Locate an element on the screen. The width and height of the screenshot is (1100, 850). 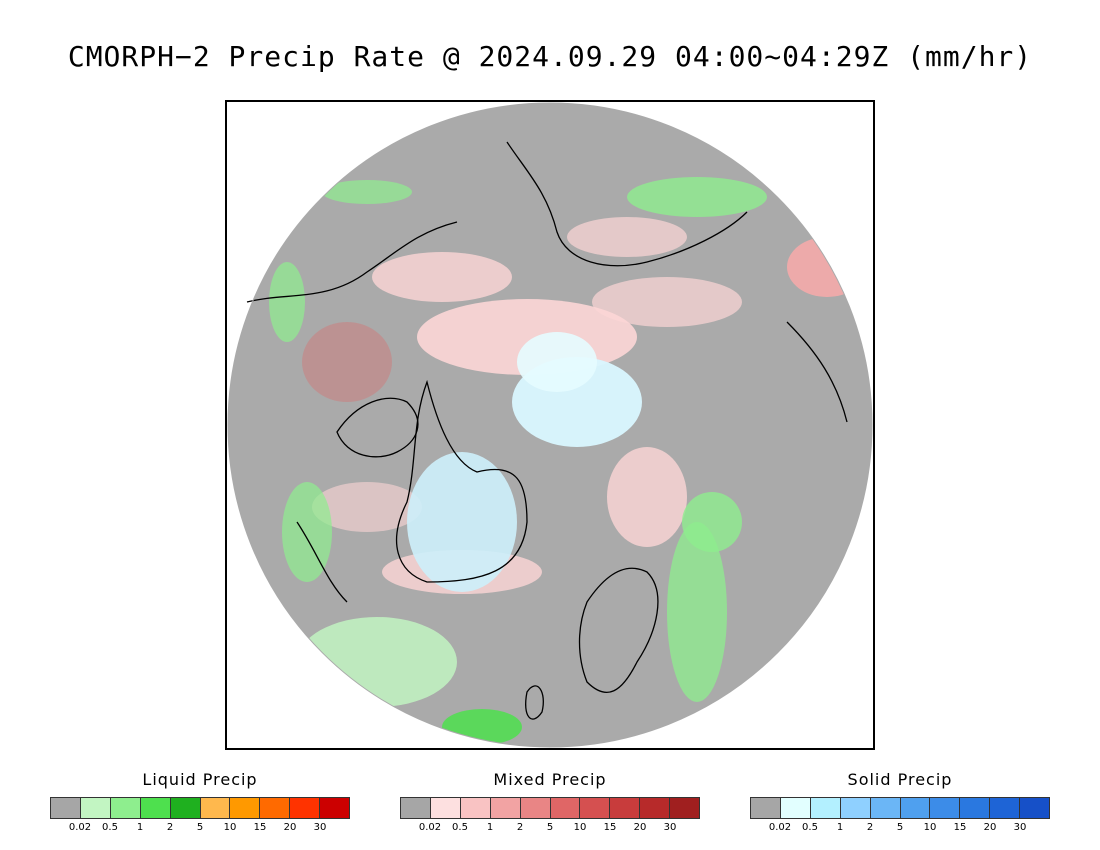
legend-liquid: Liquid Precip 0.02 0.5 1 2 5 10 15 20 30 is located at coordinates (200, 801).